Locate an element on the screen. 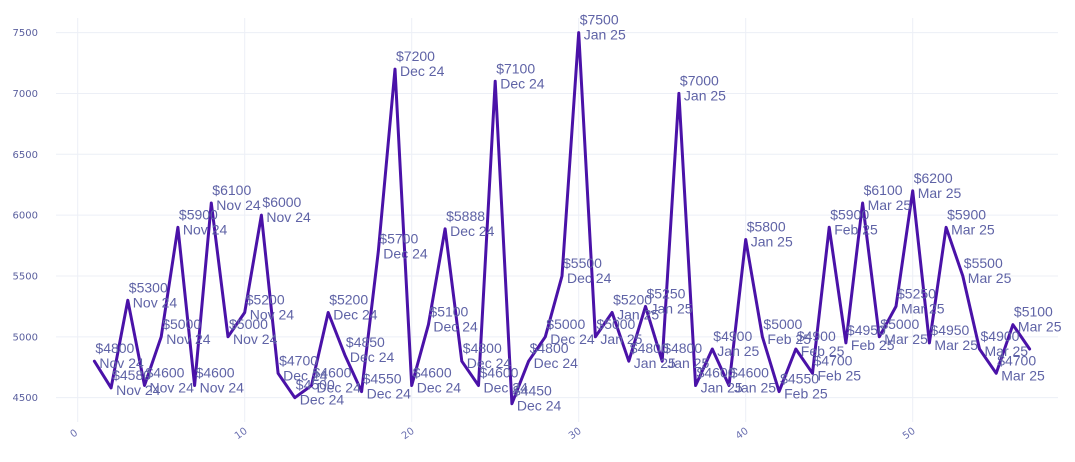  data-label-value: $4450 is located at coordinates (532, 391).